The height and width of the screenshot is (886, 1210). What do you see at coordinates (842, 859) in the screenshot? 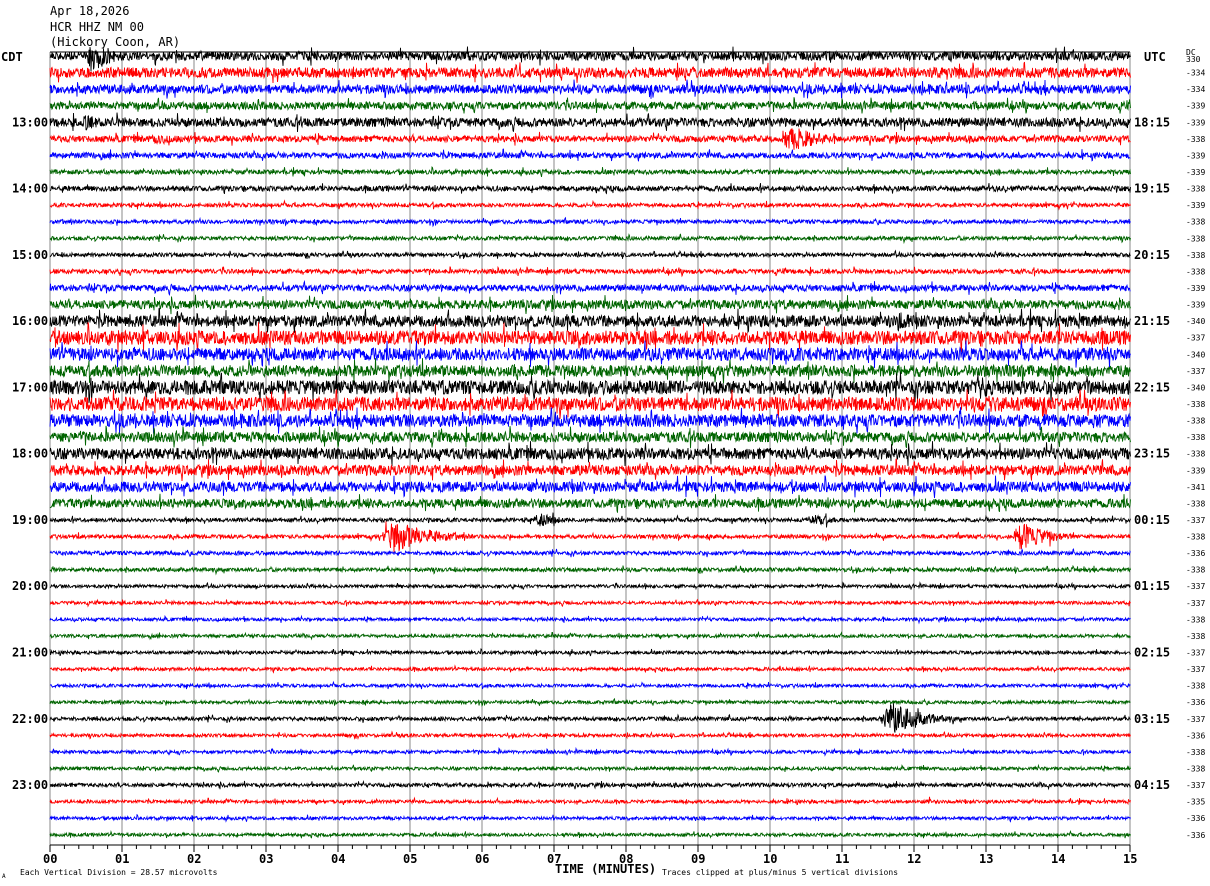
I see `x-tick-label: 11` at bounding box center [842, 859].